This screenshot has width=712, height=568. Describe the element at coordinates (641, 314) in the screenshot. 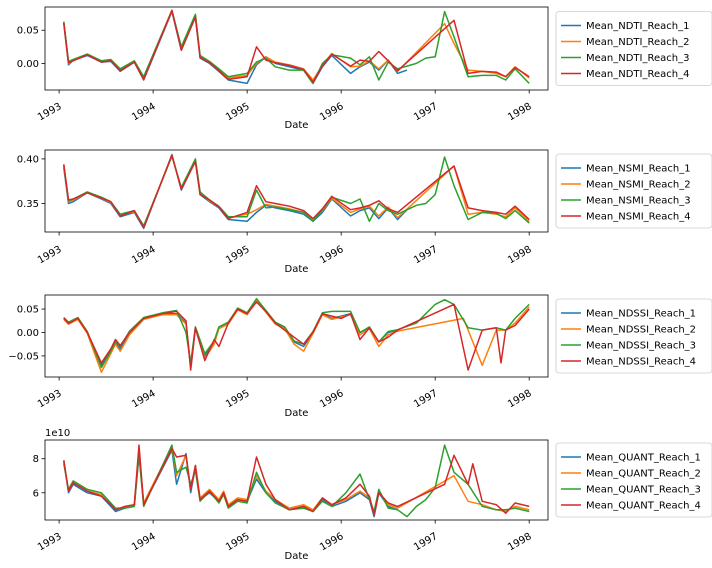

I see `legend-label: Mean_NDSSI_Reach_1` at that location.